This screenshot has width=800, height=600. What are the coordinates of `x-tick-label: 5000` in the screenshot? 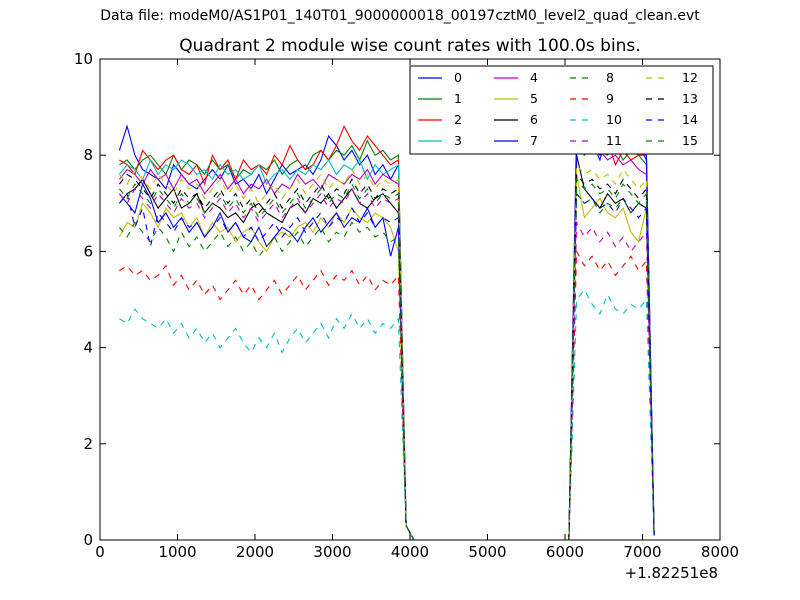 It's located at (487, 552).